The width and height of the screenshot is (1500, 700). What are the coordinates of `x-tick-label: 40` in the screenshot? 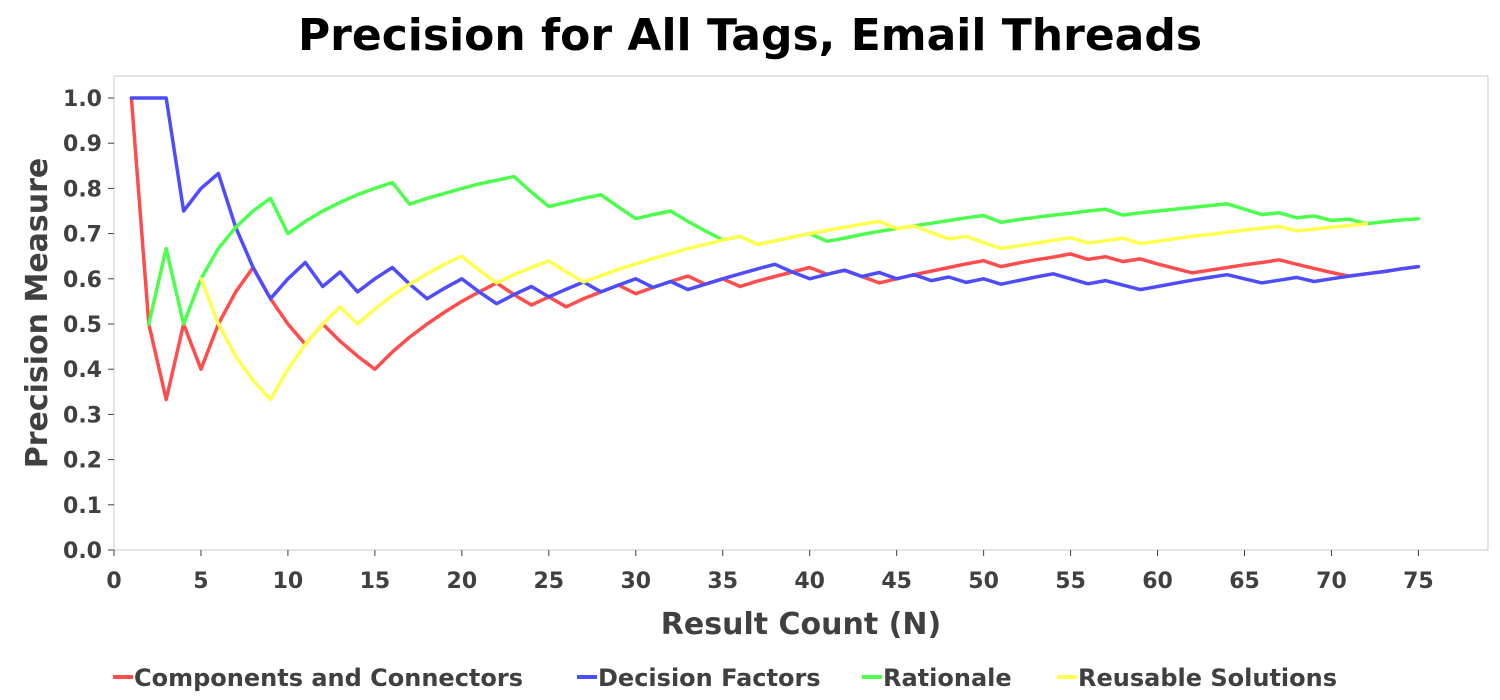 It's located at (809, 581).